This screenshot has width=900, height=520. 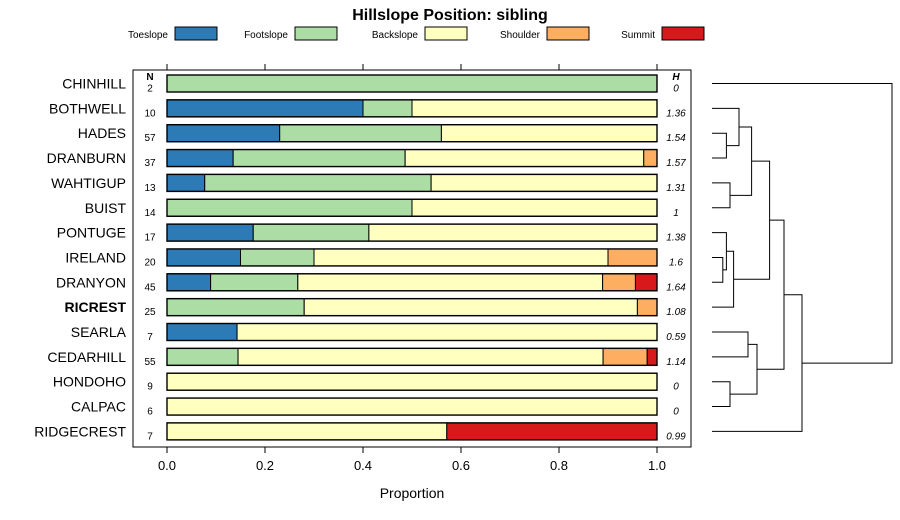 What do you see at coordinates (150, 89) in the screenshot?
I see `n-value: 2` at bounding box center [150, 89].